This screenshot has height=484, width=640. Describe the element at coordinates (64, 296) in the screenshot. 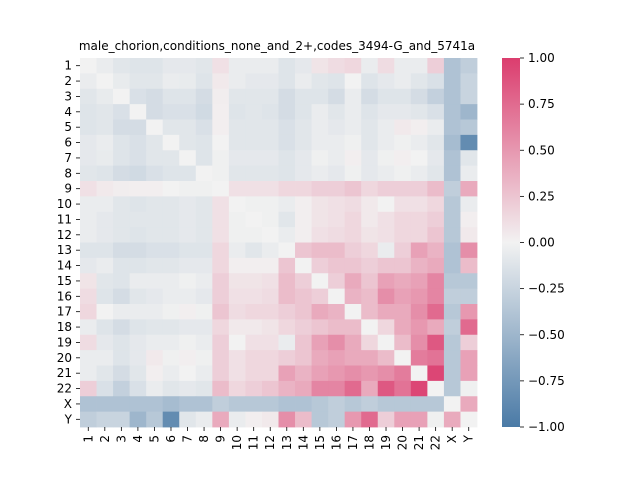

I see `y-tick-label: 16` at that location.